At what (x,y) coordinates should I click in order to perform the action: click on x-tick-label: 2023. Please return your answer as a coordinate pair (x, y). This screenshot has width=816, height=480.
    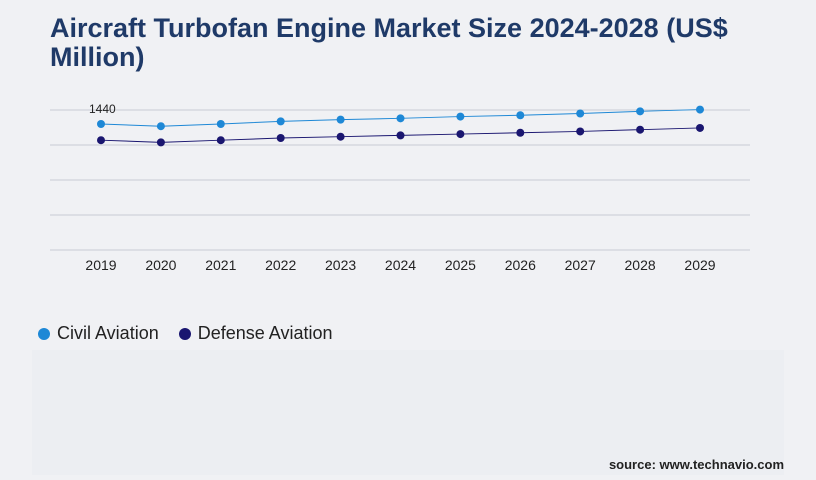
    Looking at the image, I should click on (340, 265).